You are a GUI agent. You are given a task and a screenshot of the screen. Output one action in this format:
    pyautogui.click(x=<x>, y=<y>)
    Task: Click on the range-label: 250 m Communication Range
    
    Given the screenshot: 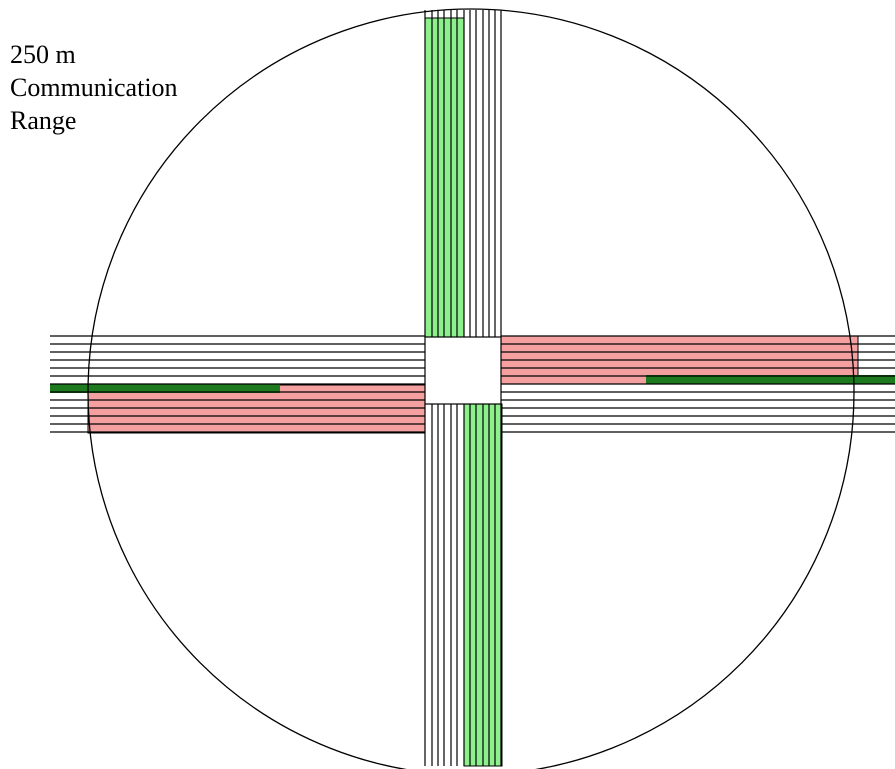 What is the action you would take?
    pyautogui.click(x=94, y=87)
    